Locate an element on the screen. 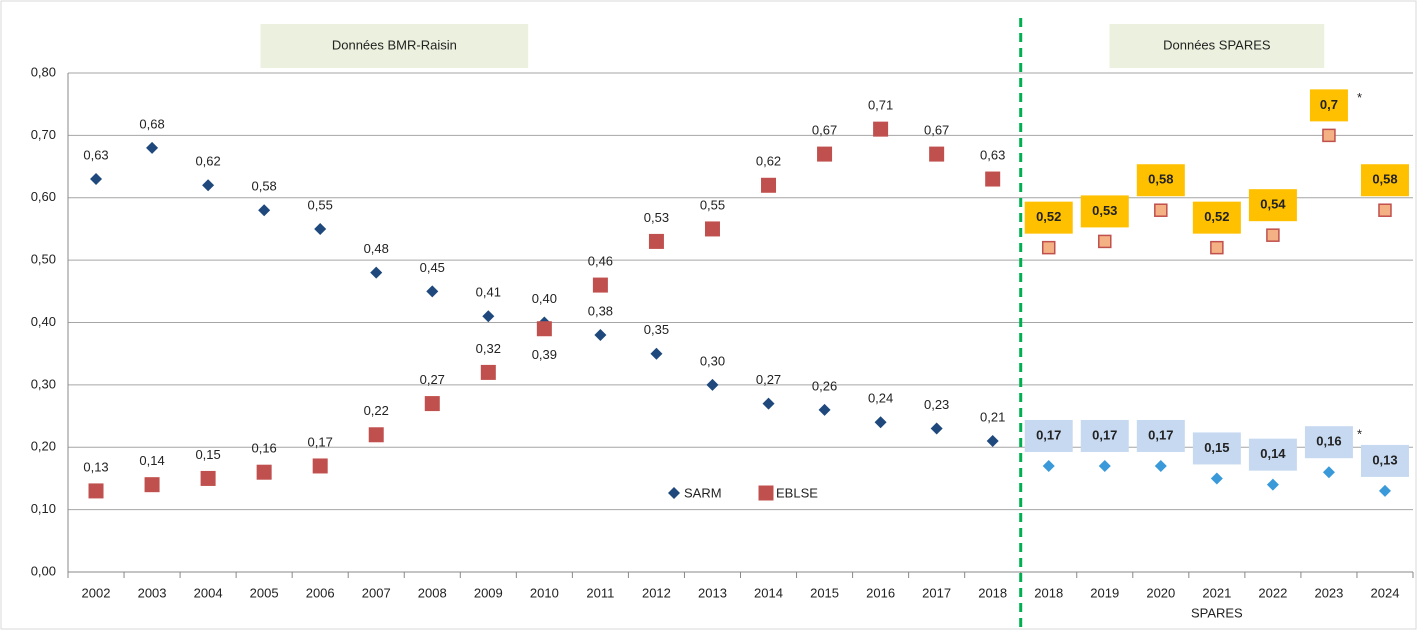 This screenshot has height=630, width=1417. y-tick-label: 0,20 is located at coordinates (43, 446).